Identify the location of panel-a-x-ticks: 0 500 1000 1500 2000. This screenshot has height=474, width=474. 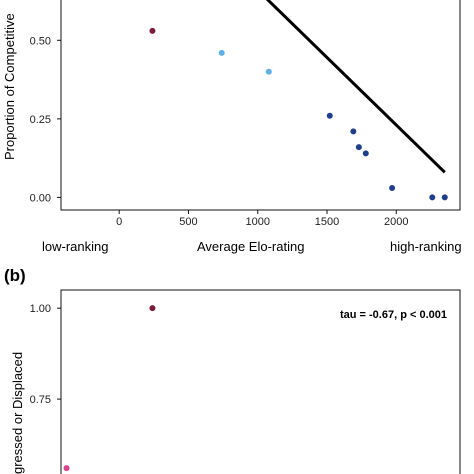
(262, 219).